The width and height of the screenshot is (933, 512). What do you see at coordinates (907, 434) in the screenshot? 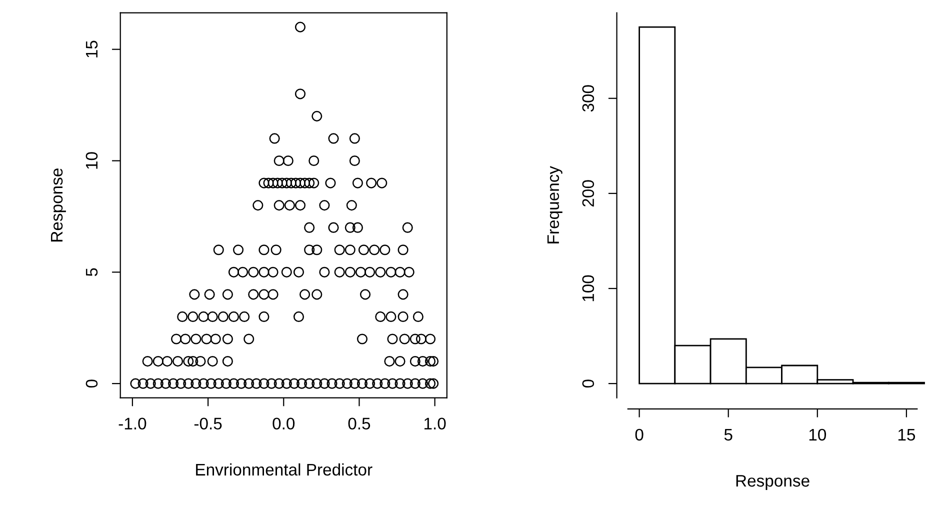
I see `x-tick-label: 15` at bounding box center [907, 434].